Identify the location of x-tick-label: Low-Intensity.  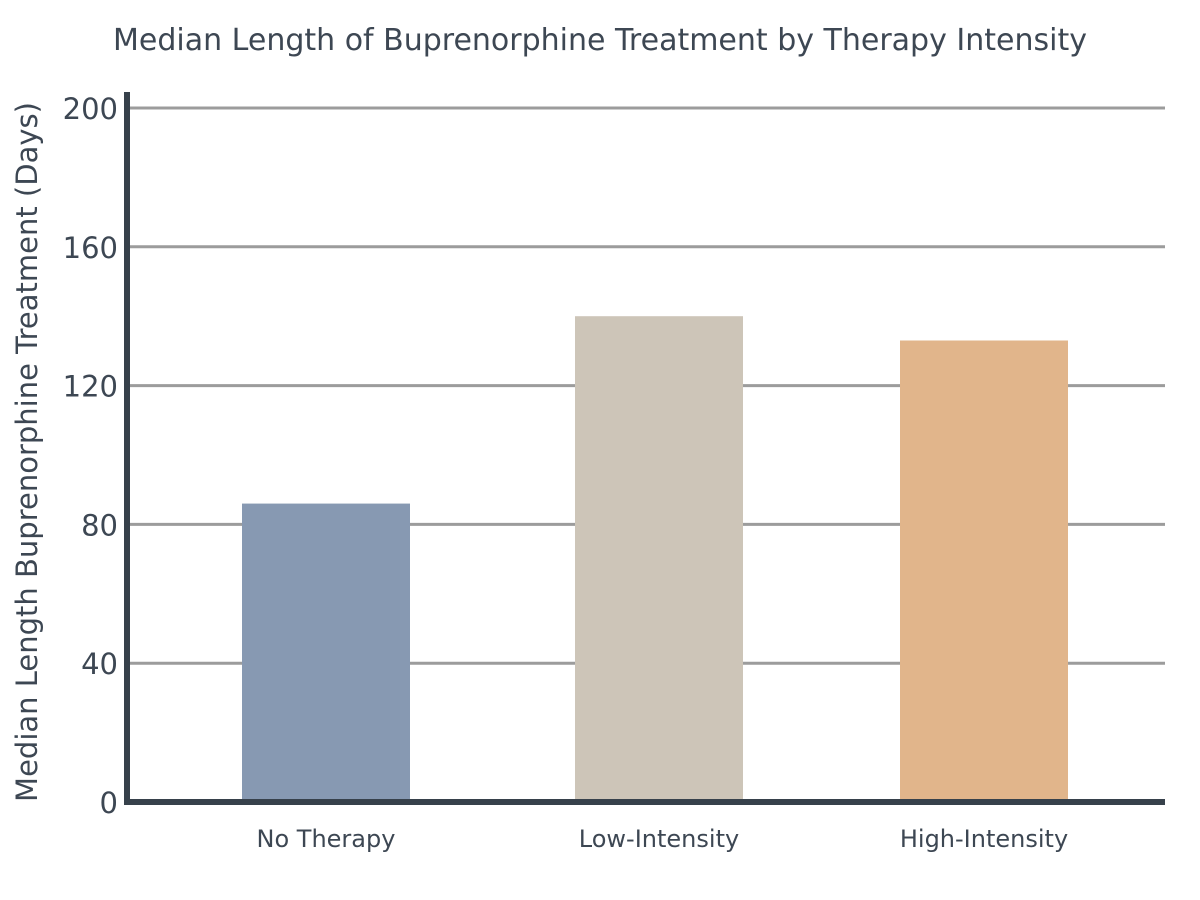
(659, 839).